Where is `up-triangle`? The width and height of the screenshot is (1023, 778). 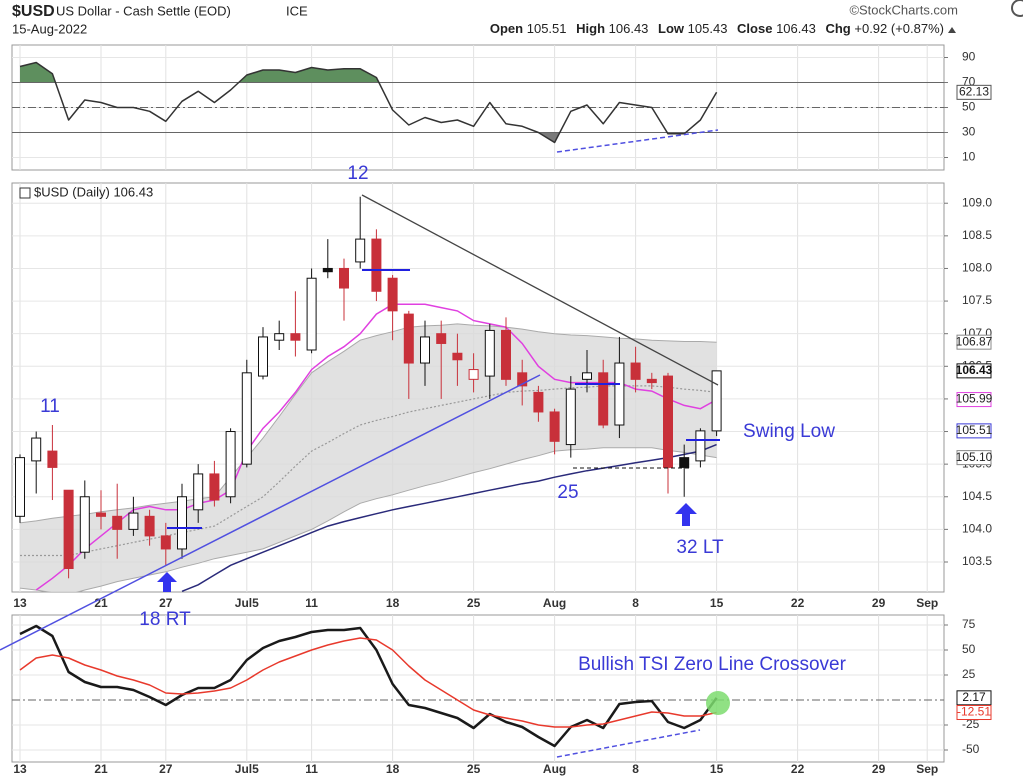 up-triangle is located at coordinates (952, 30).